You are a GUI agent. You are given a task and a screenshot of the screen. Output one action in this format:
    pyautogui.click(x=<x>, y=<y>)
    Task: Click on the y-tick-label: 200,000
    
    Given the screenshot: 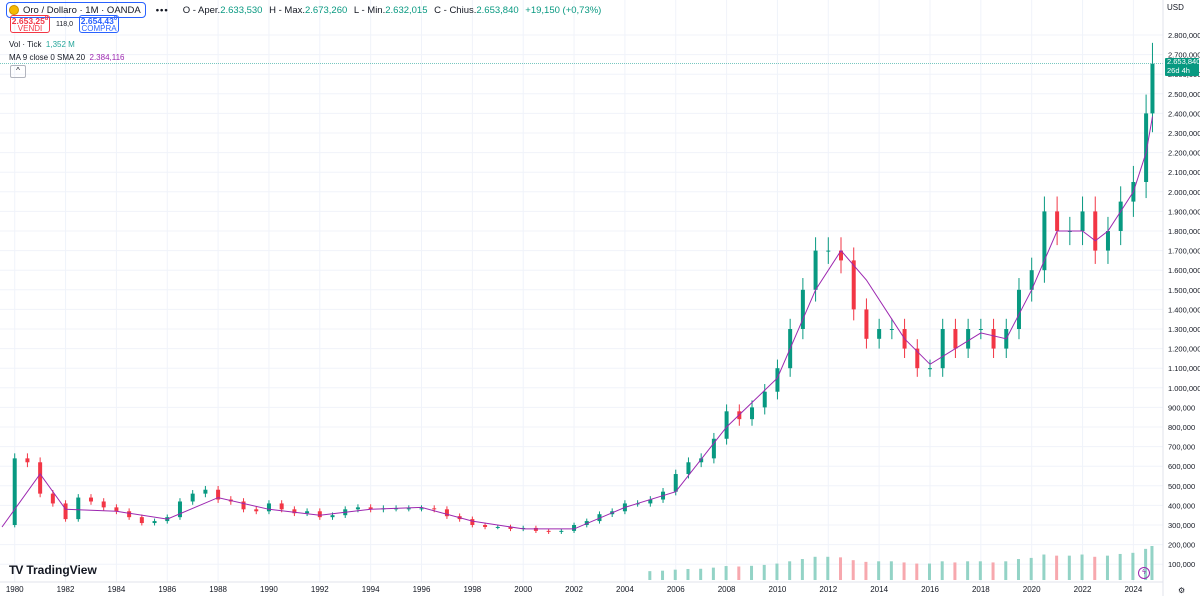 What is the action you would take?
    pyautogui.click(x=1181, y=545)
    